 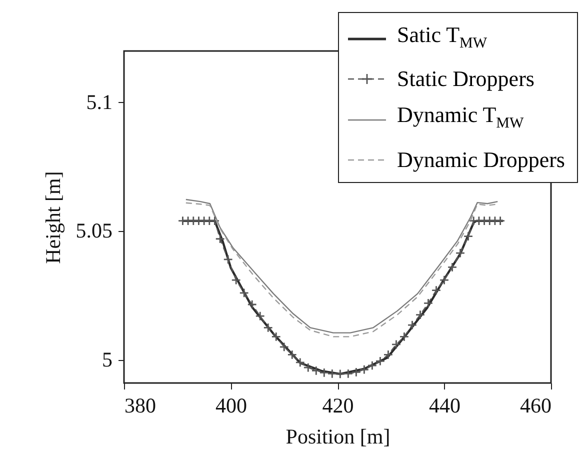 What do you see at coordinates (338, 436) in the screenshot?
I see `x-axis-title: Position [m]` at bounding box center [338, 436].